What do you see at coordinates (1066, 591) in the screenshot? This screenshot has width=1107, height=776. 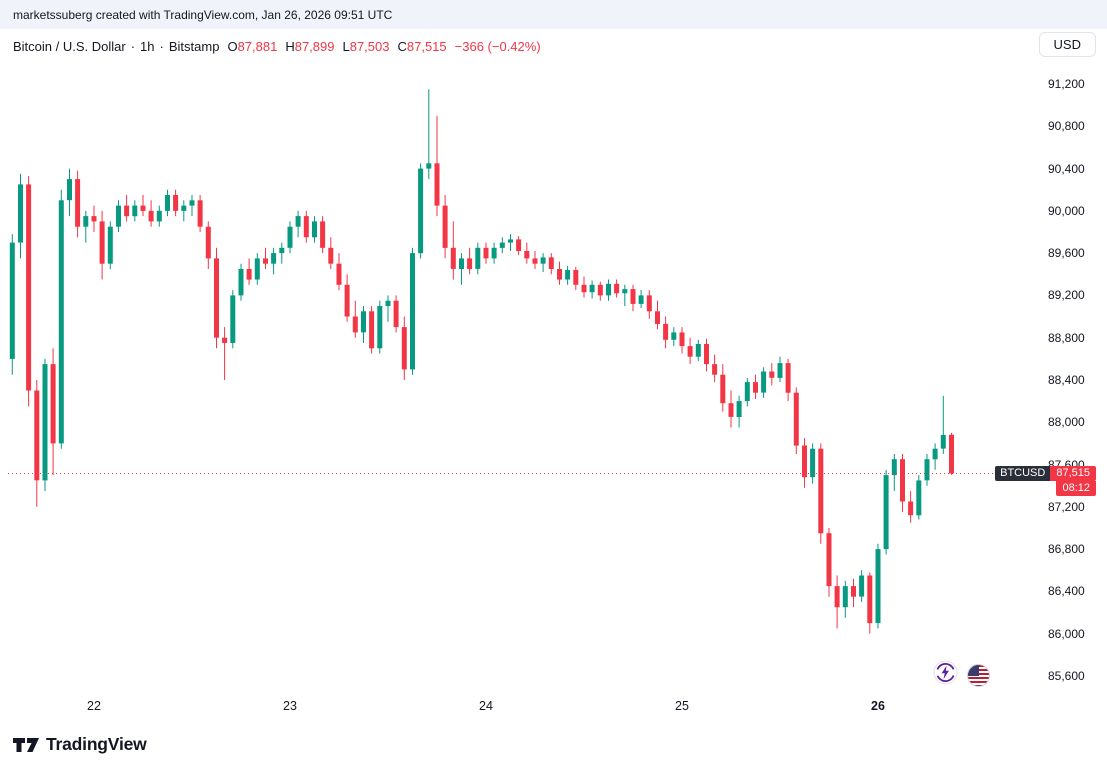 I see `price-tick-label: 86,400` at bounding box center [1066, 591].